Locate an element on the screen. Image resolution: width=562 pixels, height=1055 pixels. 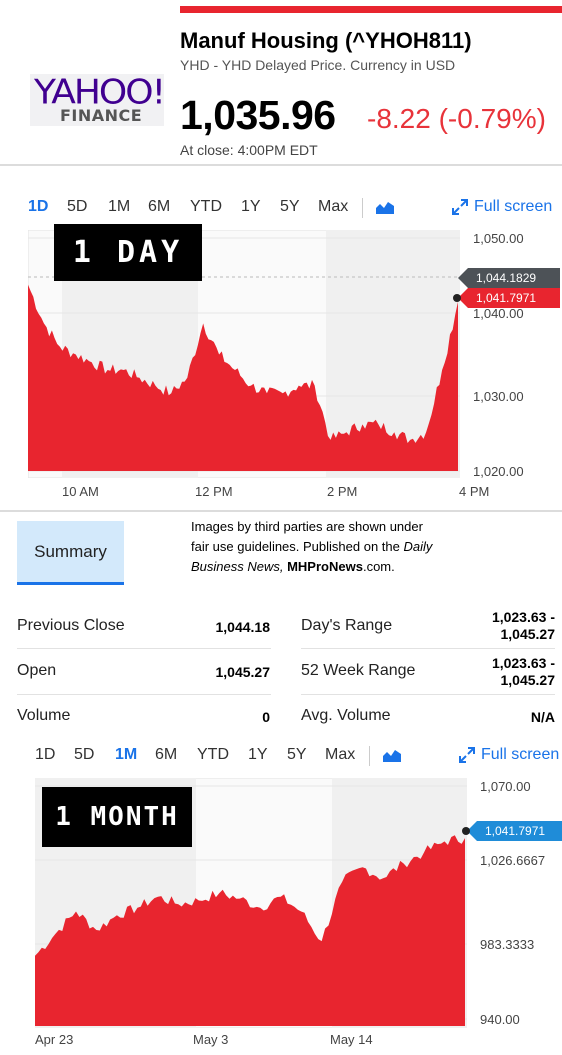
day-price-area is located at coordinates (243, 377).